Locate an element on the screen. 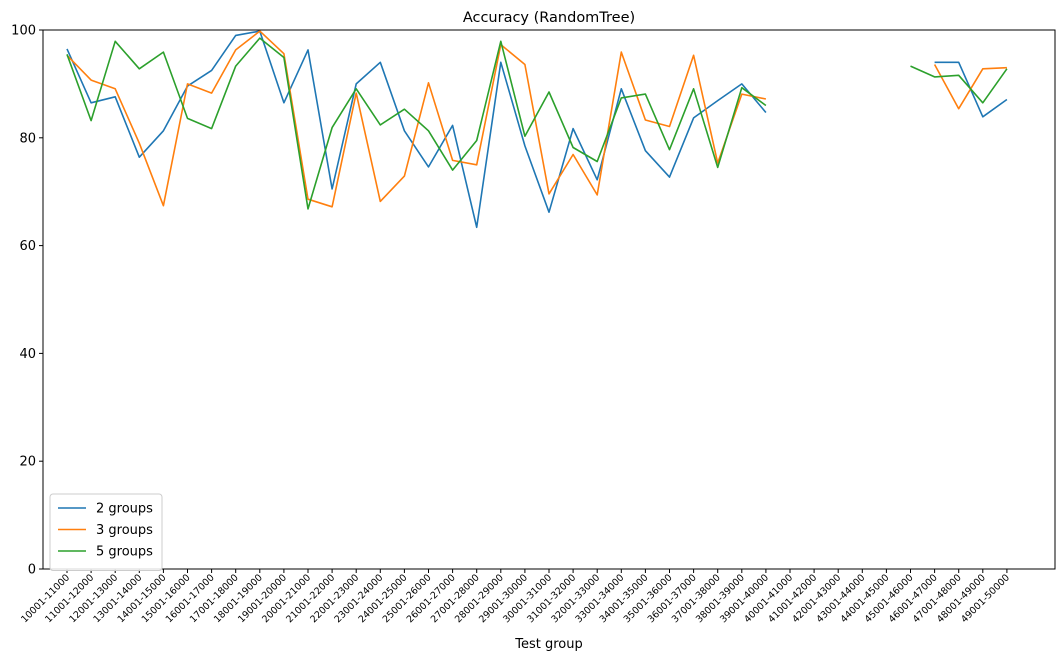  y-axis: 0 20 40 60 80 100 is located at coordinates (27, 301).